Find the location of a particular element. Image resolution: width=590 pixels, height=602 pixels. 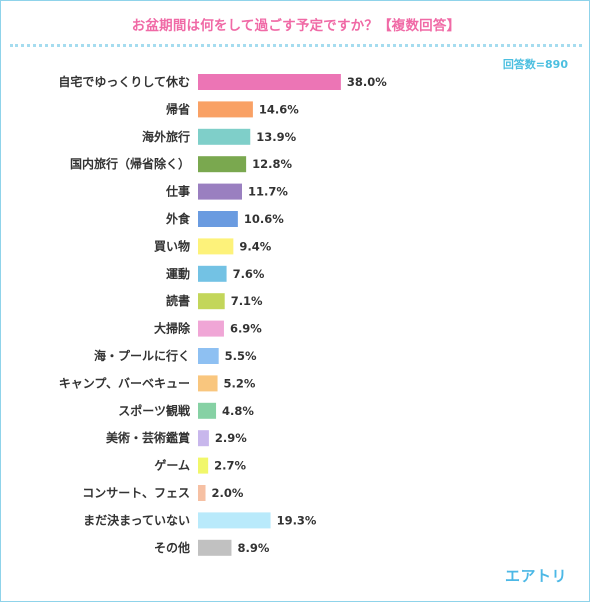

category-label: 海外旅行 is located at coordinates (166, 136).